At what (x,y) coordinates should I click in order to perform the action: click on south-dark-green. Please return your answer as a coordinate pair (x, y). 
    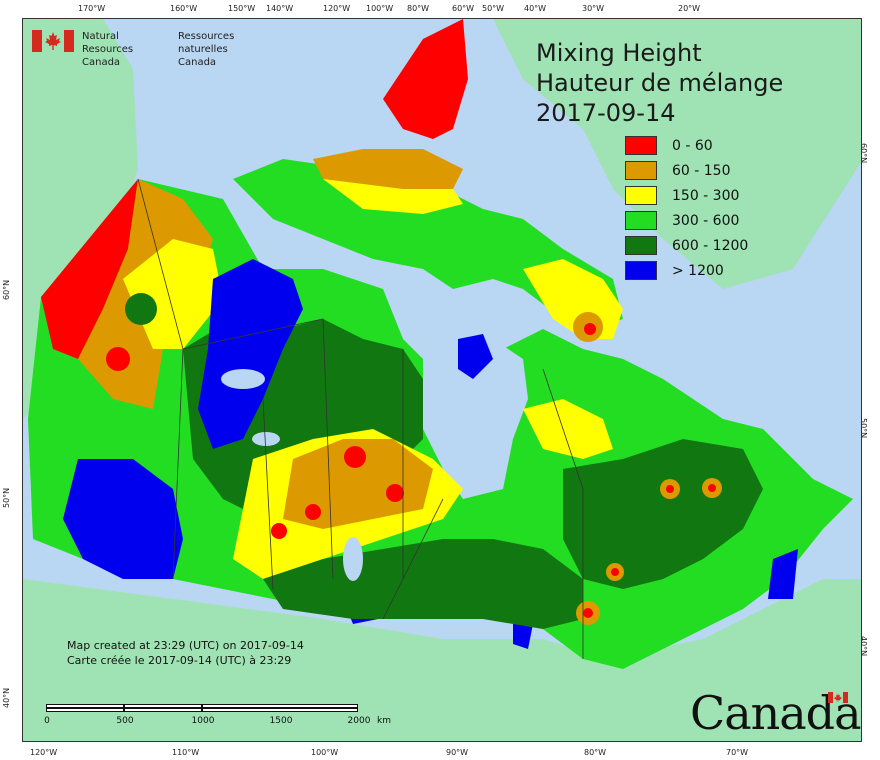
    Looking at the image, I should click on (423, 584).